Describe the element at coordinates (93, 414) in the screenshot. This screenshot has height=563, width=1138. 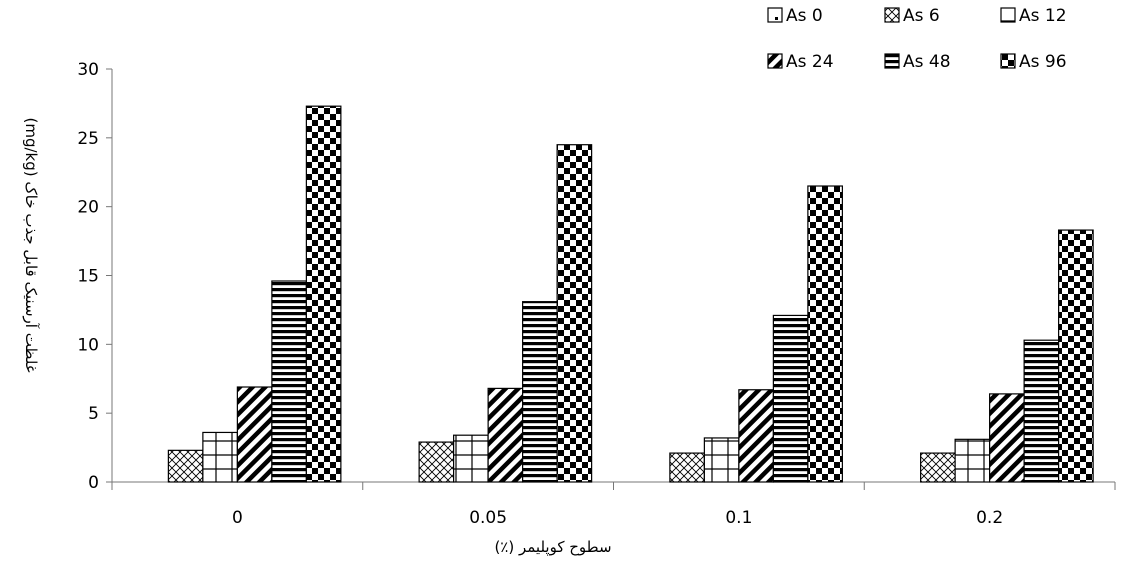
I see `y-tick-label: 5` at that location.